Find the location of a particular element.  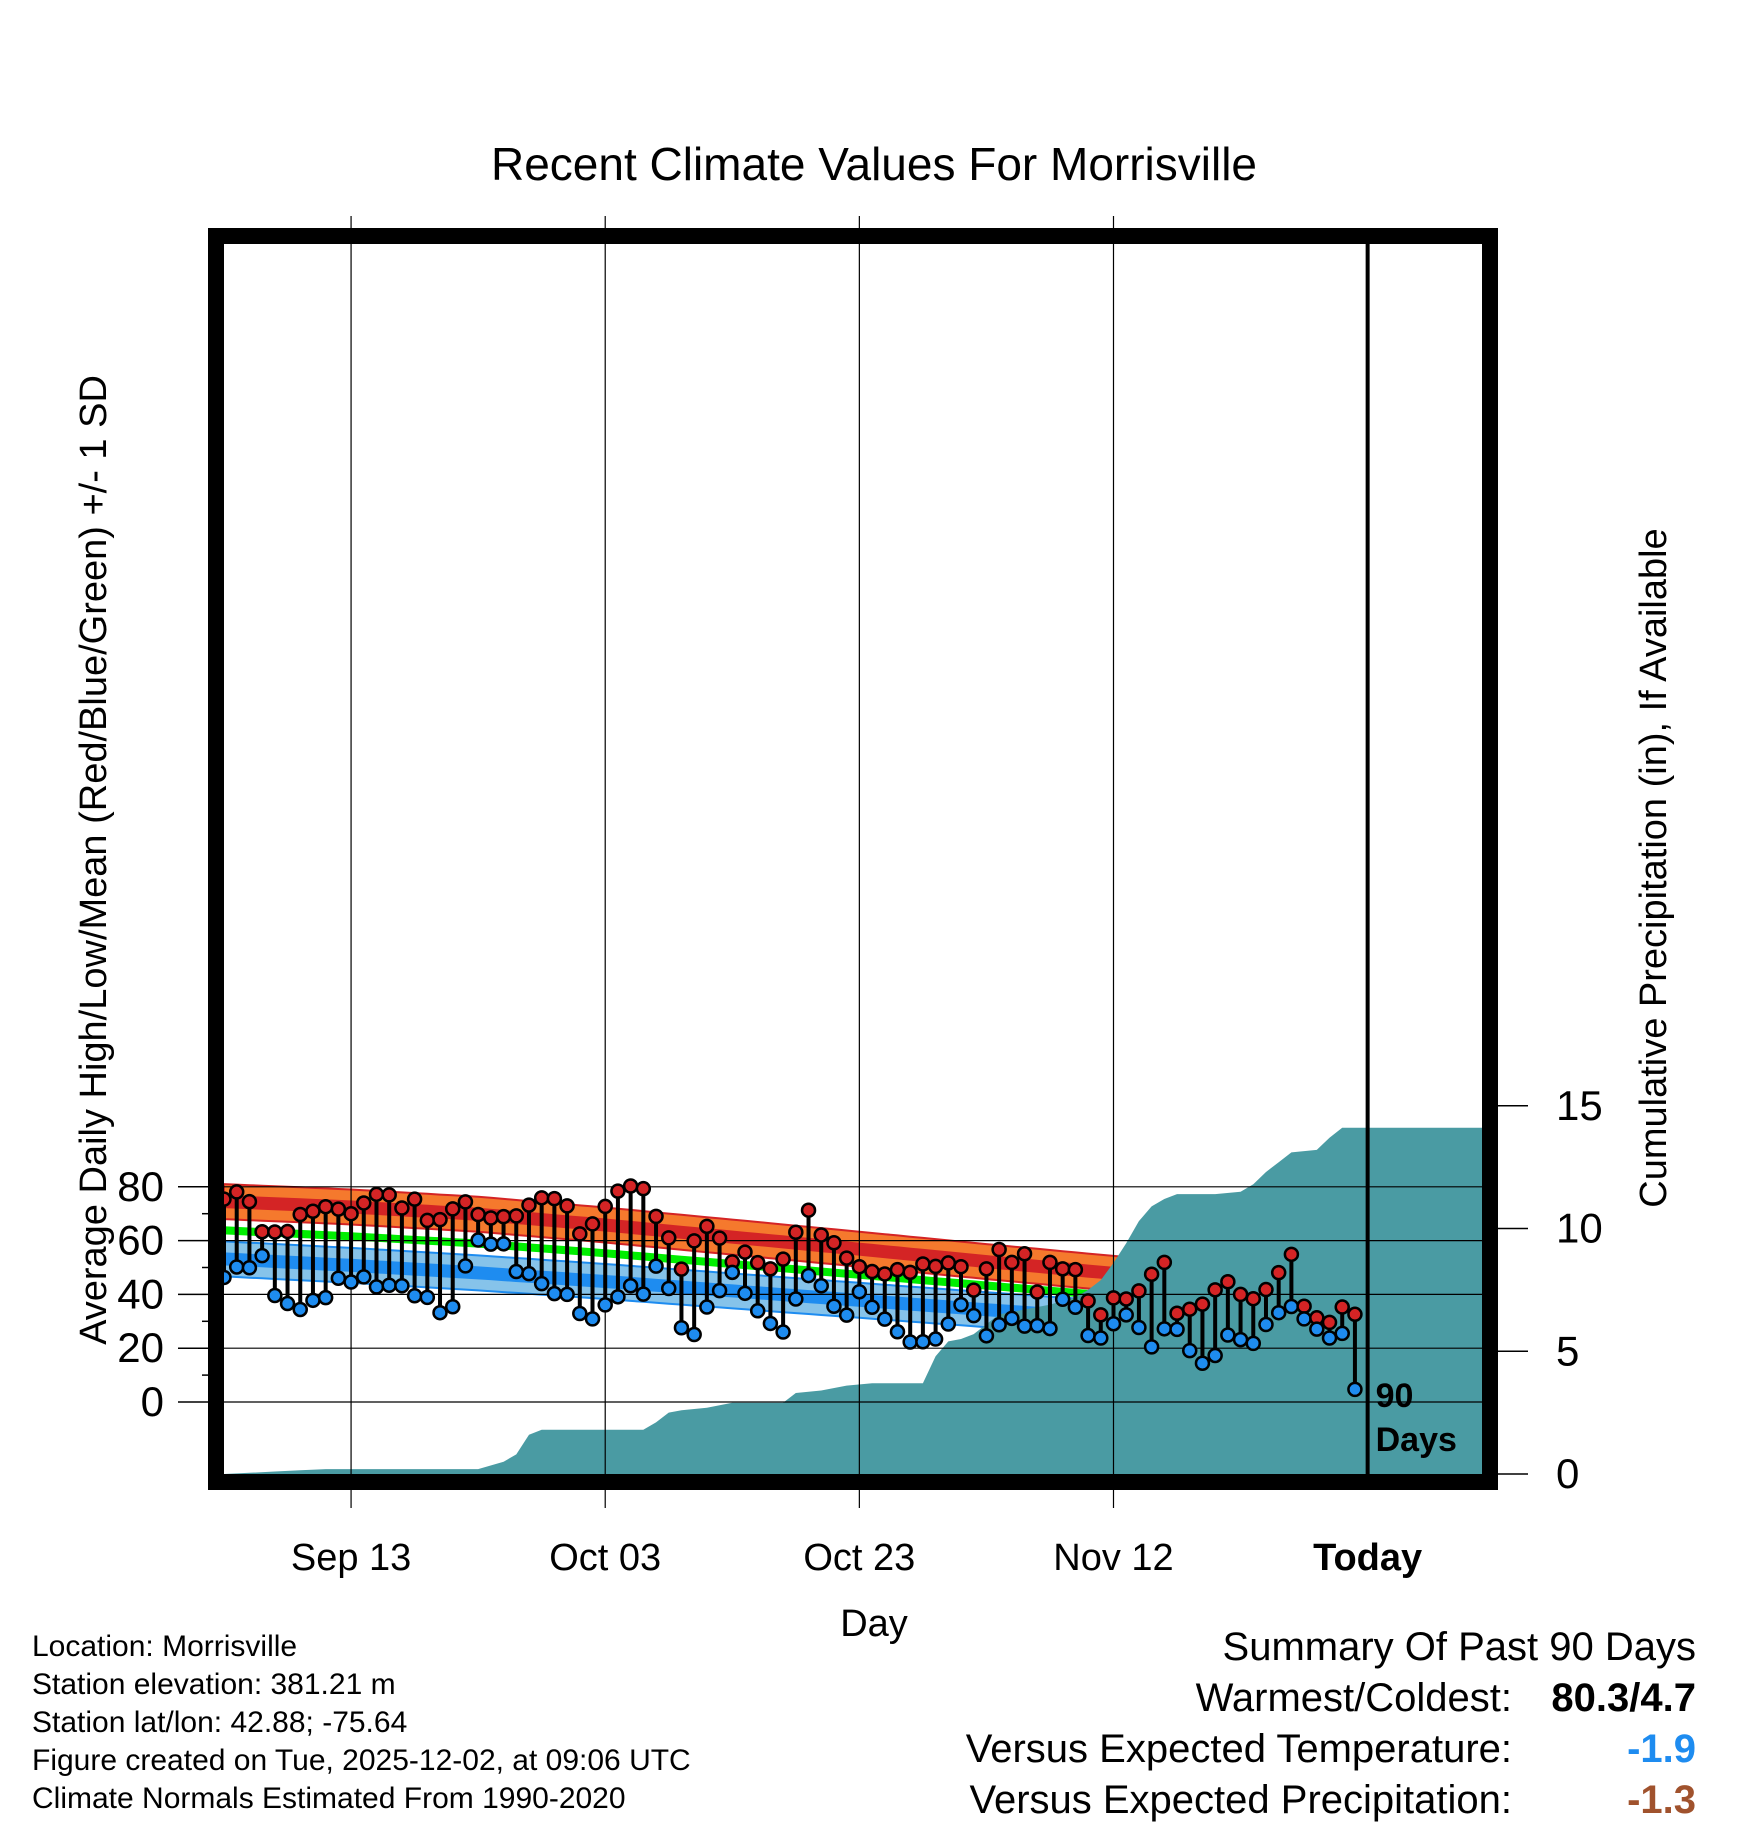

temp-label: Versus Expected Temperature: is located at coordinates (1238, 1749).